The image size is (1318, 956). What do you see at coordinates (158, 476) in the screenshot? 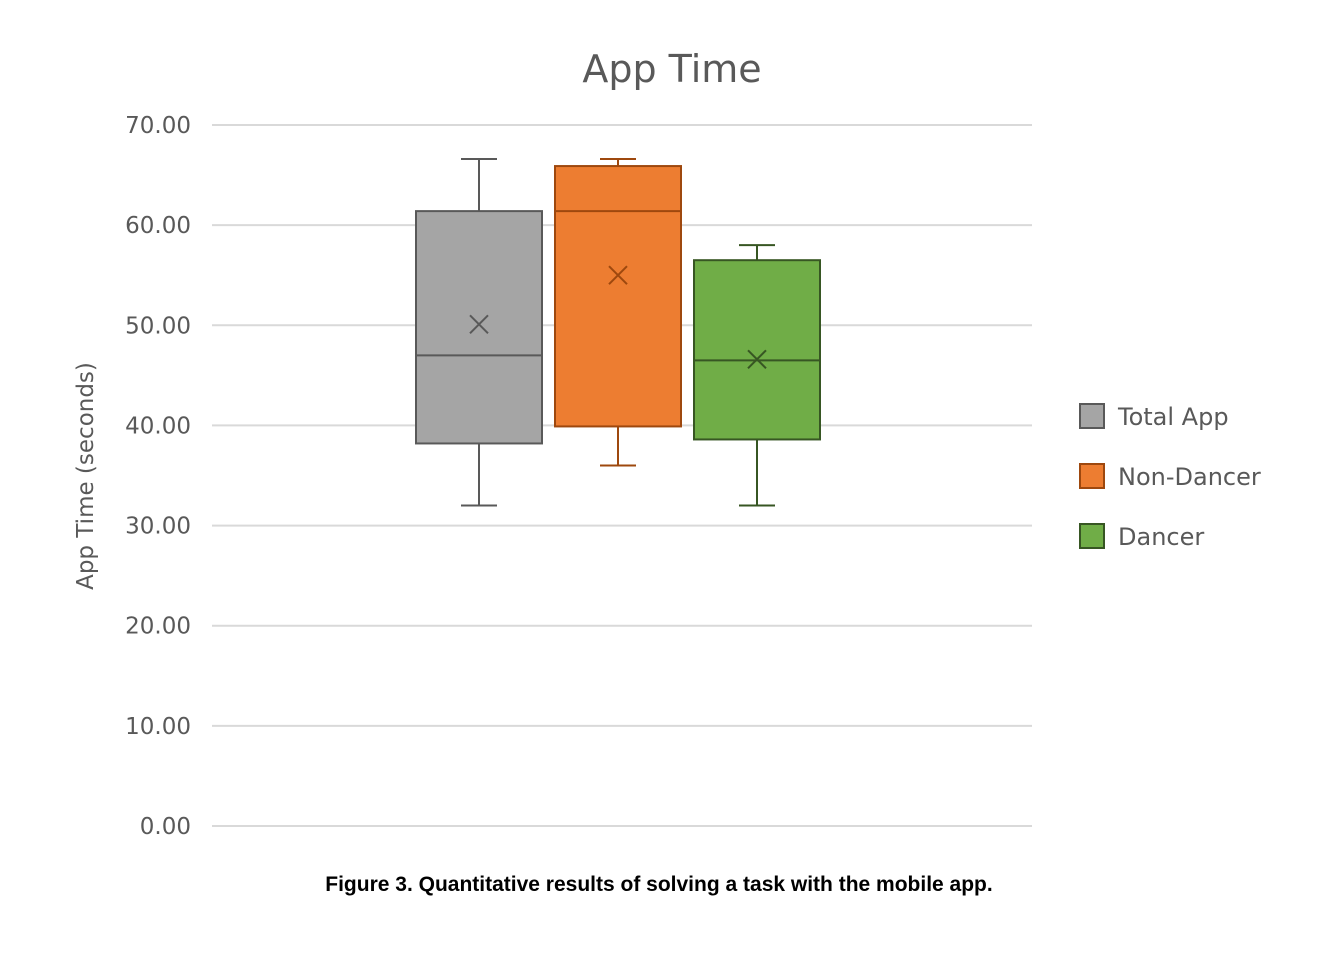
I see `y-axis-ticks: 0.00 10.00 20.00 30.00 40.00 50.00 60.00 70.00` at bounding box center [158, 476].